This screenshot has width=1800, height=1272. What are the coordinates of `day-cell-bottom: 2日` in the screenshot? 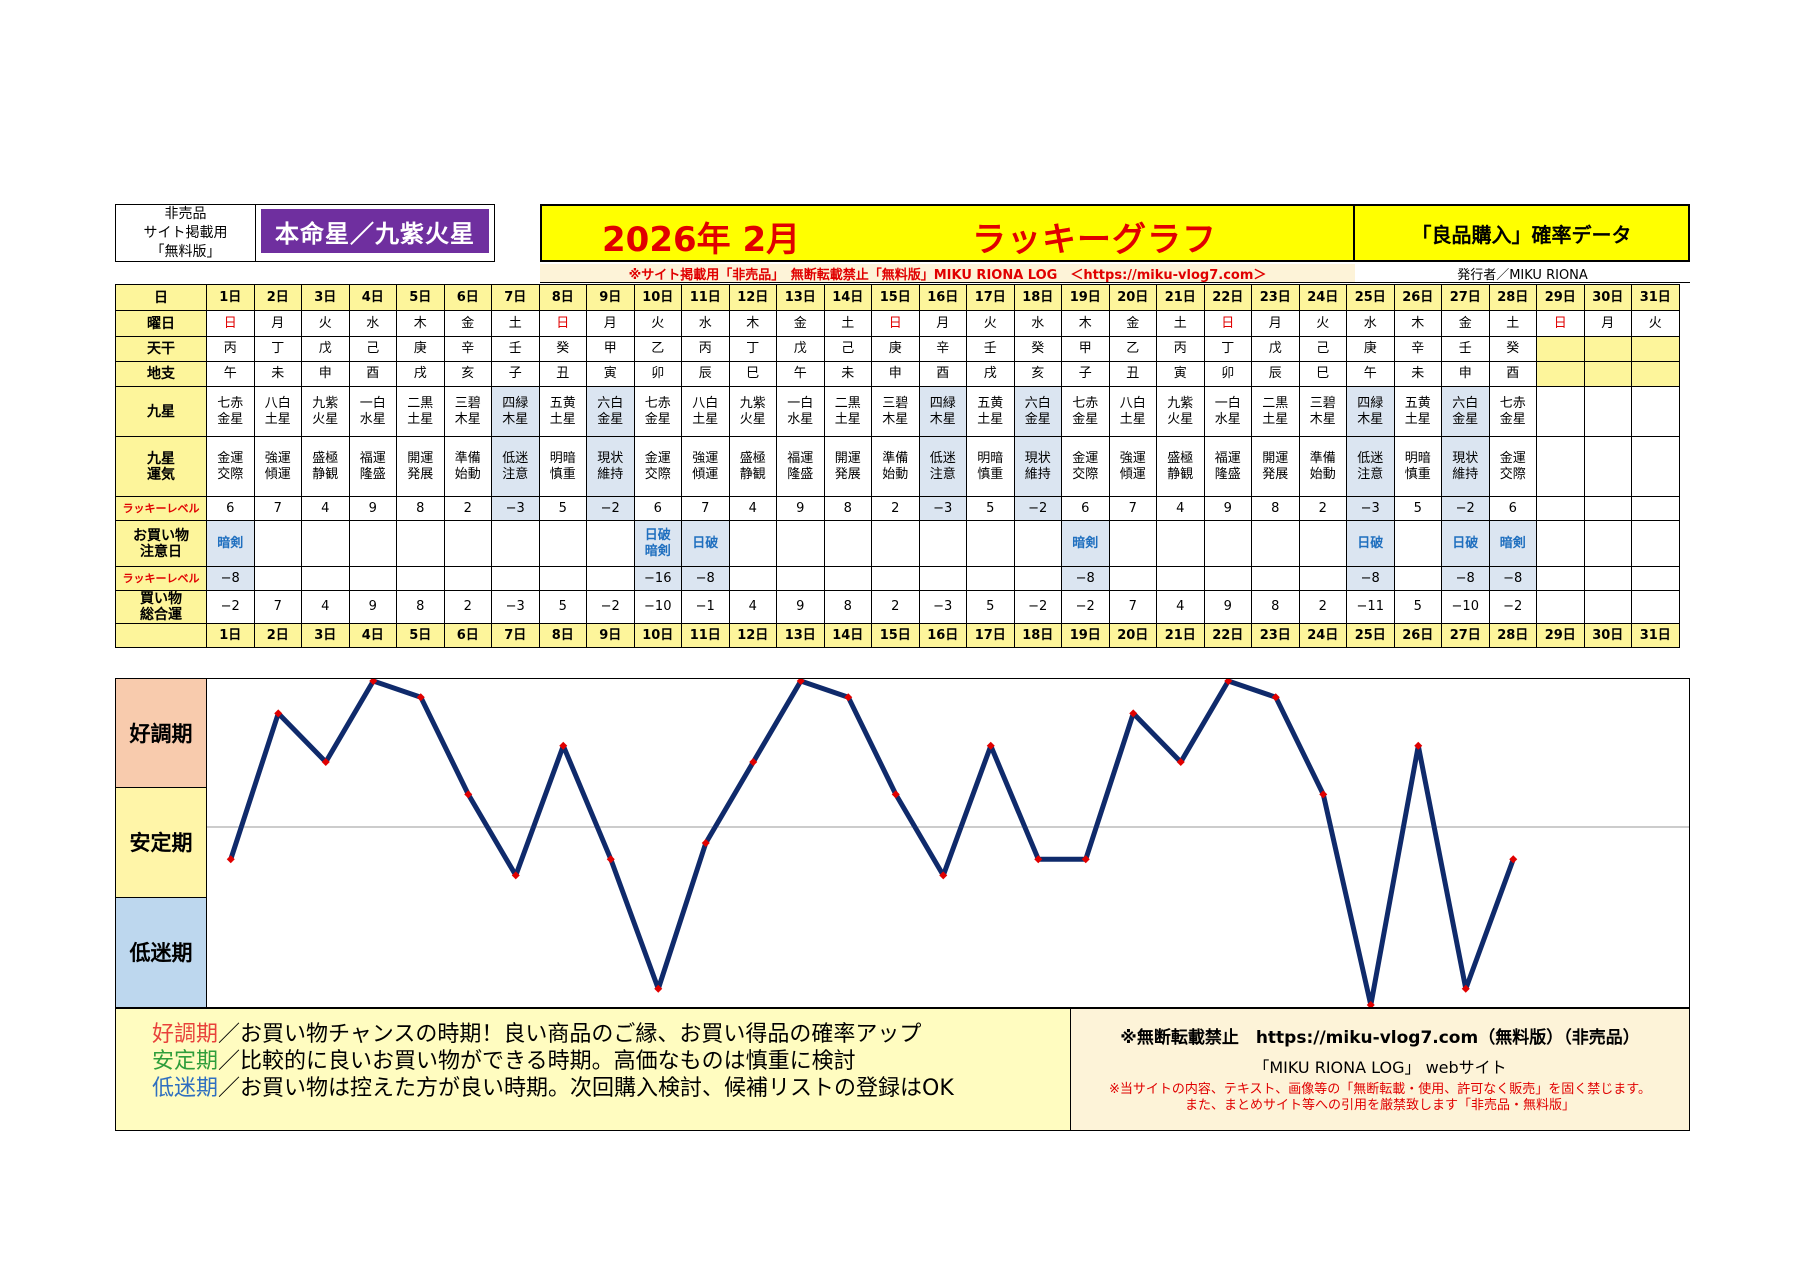 It's located at (277, 635).